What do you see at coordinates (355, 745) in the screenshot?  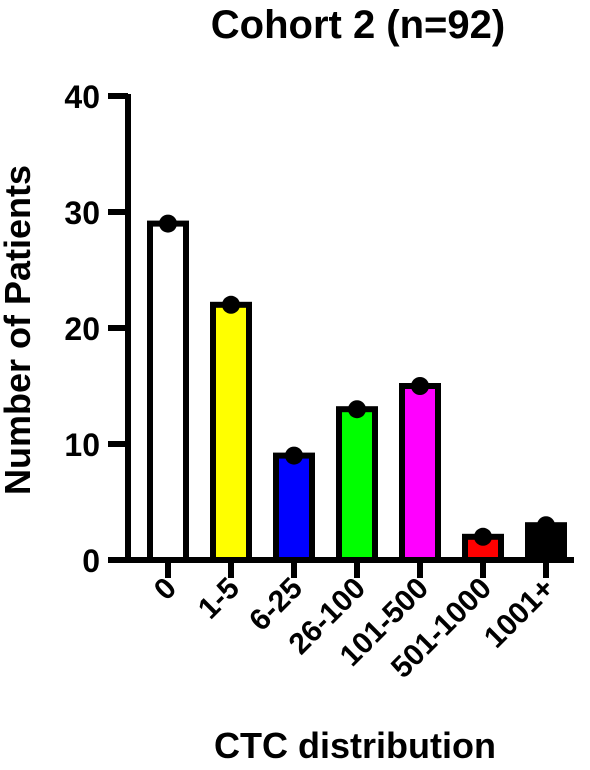 I see `x-axis-label: CTC distribution` at bounding box center [355, 745].